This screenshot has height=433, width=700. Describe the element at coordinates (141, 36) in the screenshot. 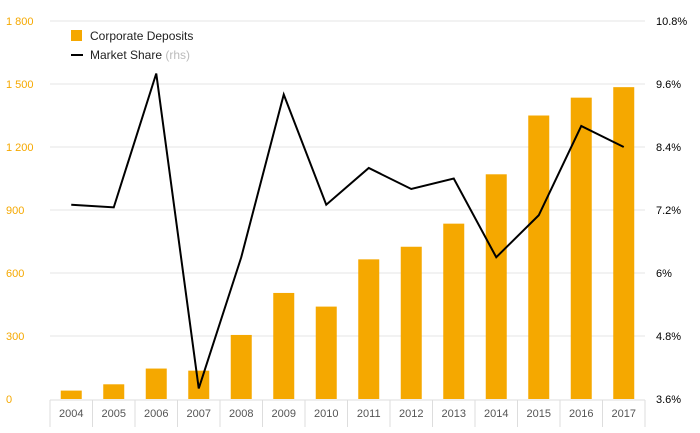

I see `legend-label-corporate-deposits: Corporate Deposits` at that location.